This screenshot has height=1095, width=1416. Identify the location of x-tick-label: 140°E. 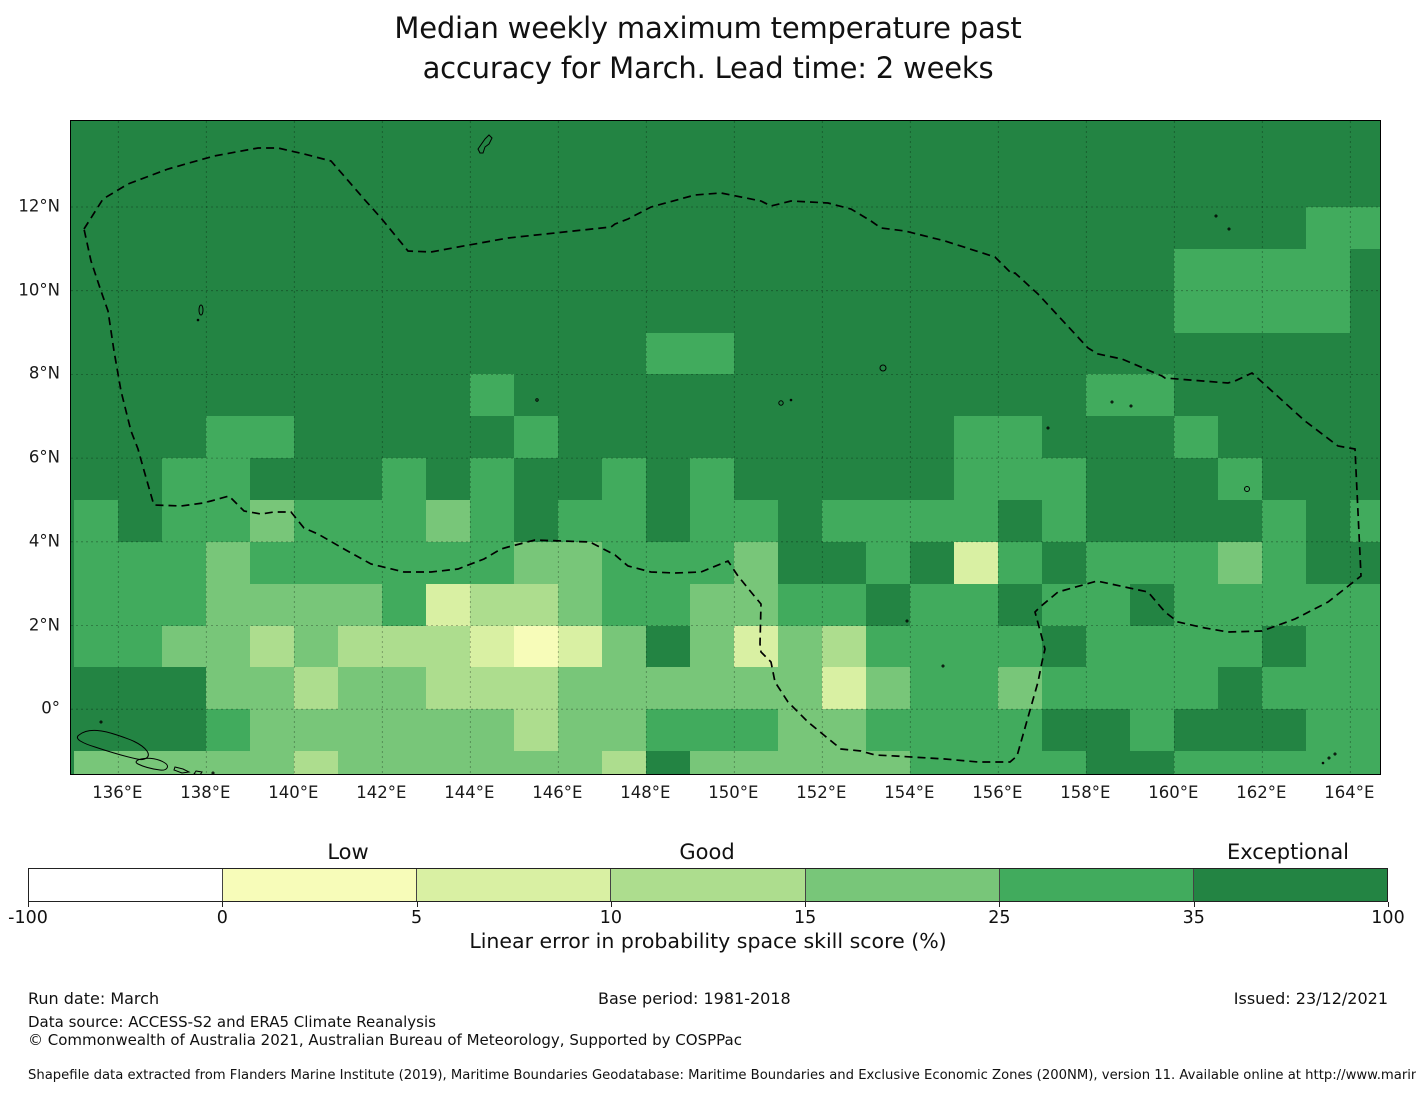
(293, 792).